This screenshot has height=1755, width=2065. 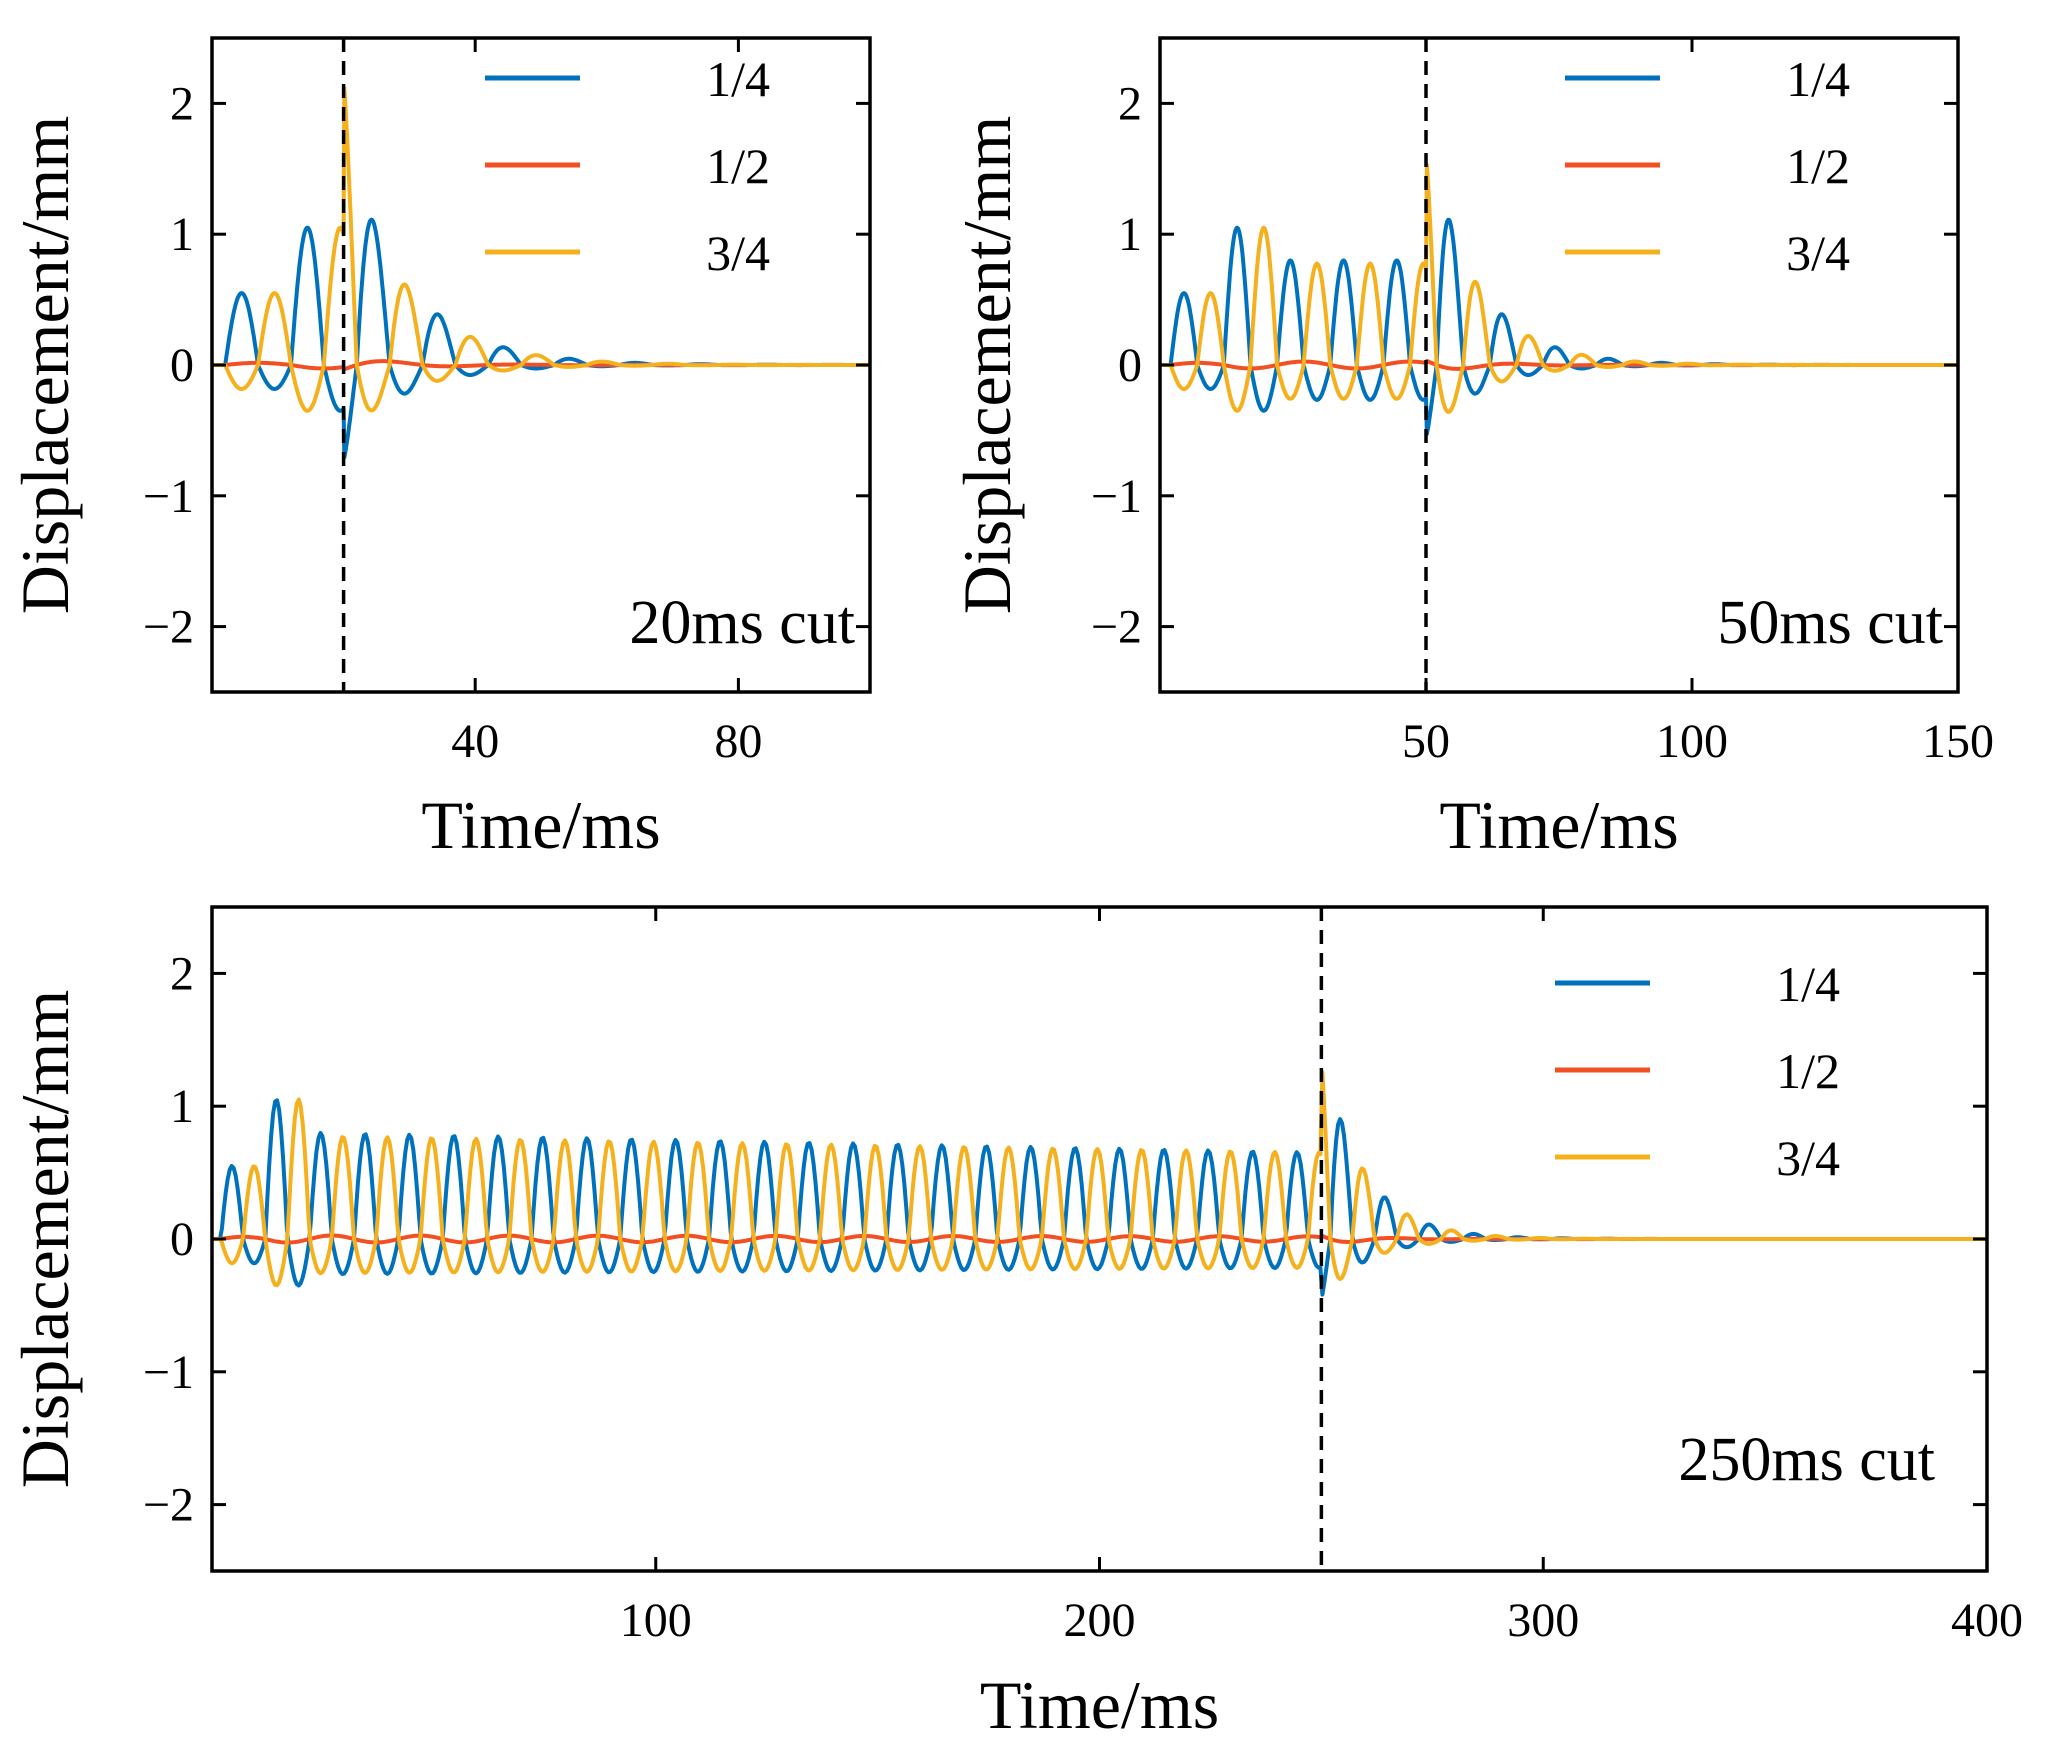 What do you see at coordinates (475, 741) in the screenshot?
I see `x-tick-label: 40` at bounding box center [475, 741].